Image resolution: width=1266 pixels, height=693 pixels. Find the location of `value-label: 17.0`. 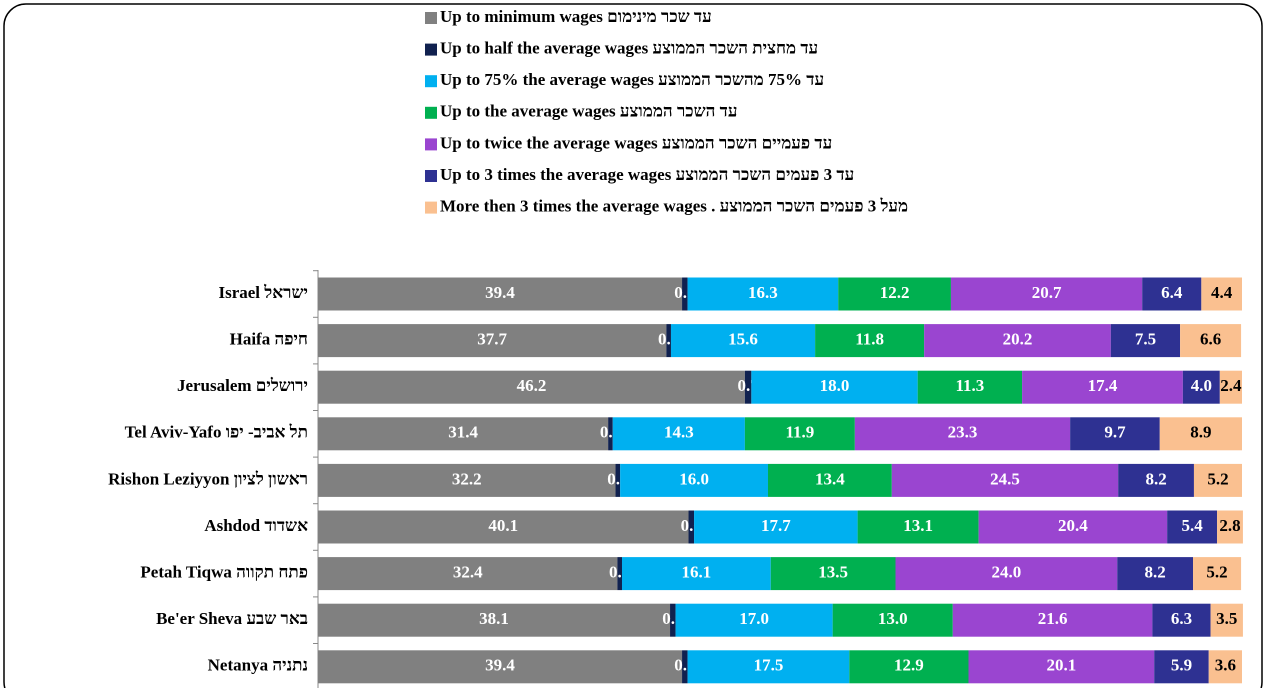

value-label: 17.0 is located at coordinates (754, 618).